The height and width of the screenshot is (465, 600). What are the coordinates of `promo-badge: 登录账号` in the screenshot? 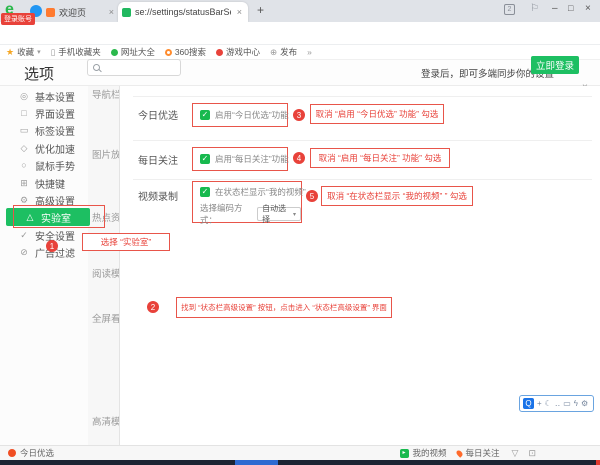 It's located at (18, 19).